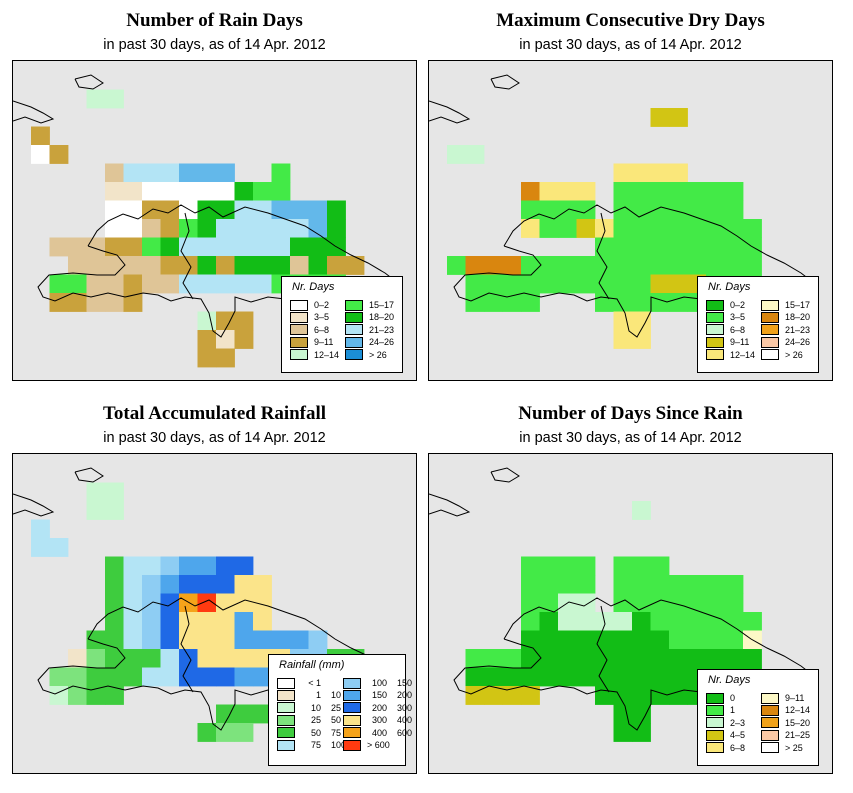 The height and width of the screenshot is (793, 853). I want to click on legend-label: 1, so click(733, 710).